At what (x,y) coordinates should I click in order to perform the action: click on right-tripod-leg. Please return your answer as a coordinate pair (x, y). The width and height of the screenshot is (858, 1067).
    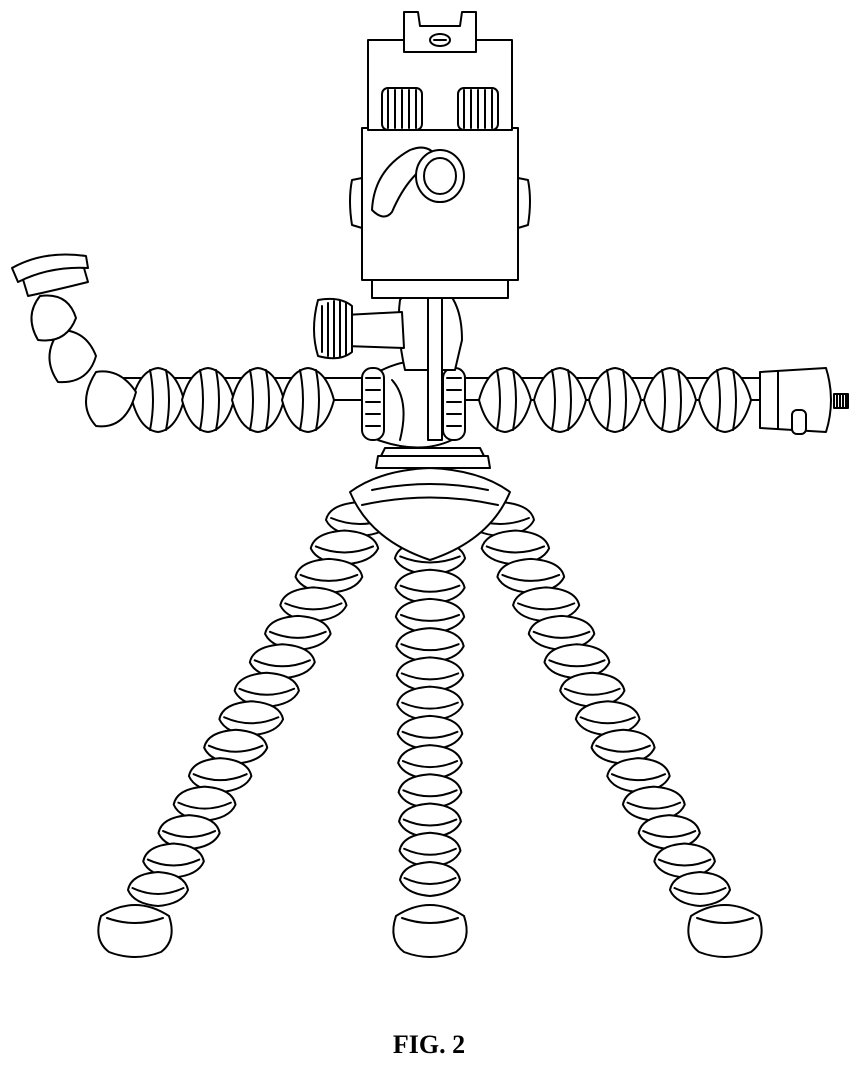
    Looking at the image, I should click on (598, 704).